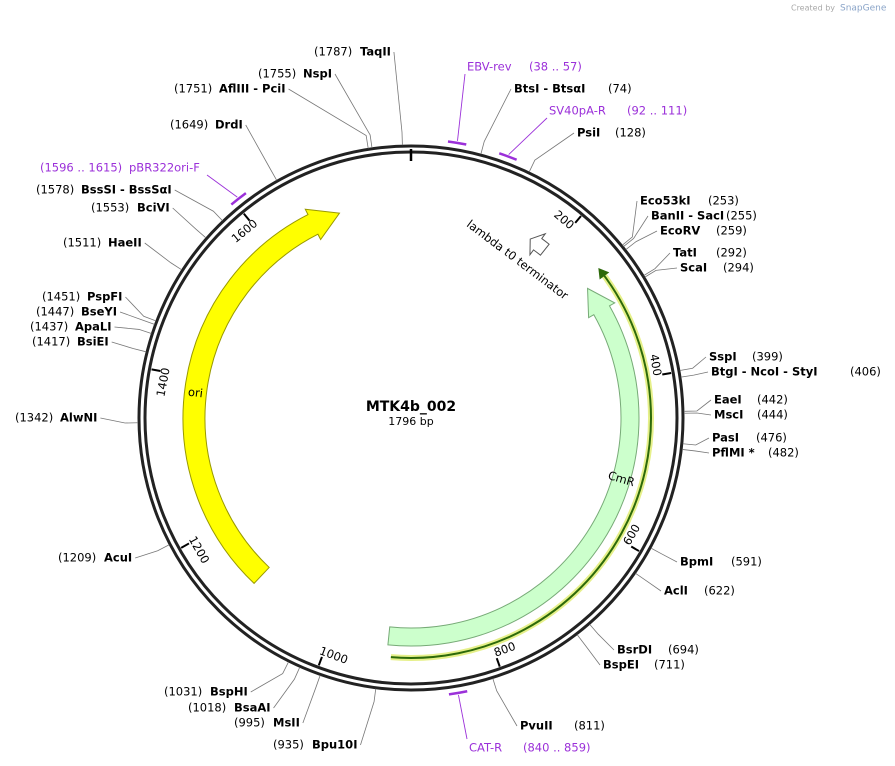 The width and height of the screenshot is (895, 766). Describe the element at coordinates (676, 591) in the screenshot. I see `site-name: AclI` at that location.